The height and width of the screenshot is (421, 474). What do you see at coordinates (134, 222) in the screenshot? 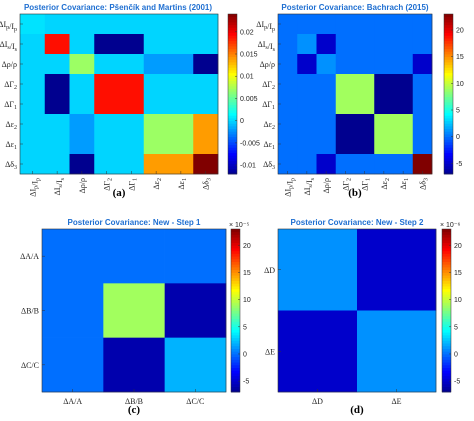
I see `chart-title: Posterior Covariance: New - Step 1` at bounding box center [134, 222].